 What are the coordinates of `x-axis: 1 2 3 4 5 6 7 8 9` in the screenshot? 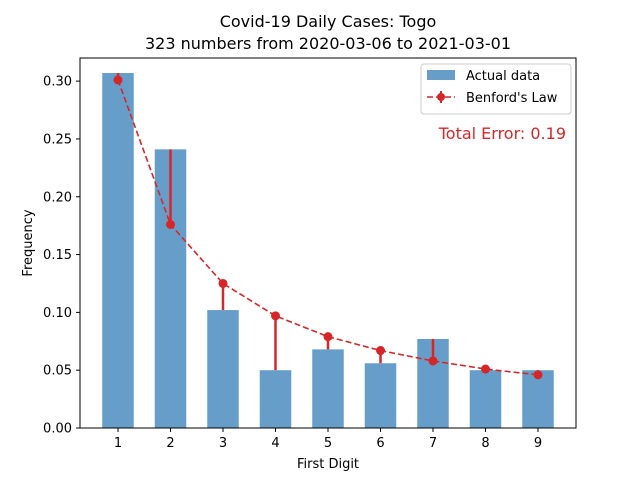 It's located at (328, 439).